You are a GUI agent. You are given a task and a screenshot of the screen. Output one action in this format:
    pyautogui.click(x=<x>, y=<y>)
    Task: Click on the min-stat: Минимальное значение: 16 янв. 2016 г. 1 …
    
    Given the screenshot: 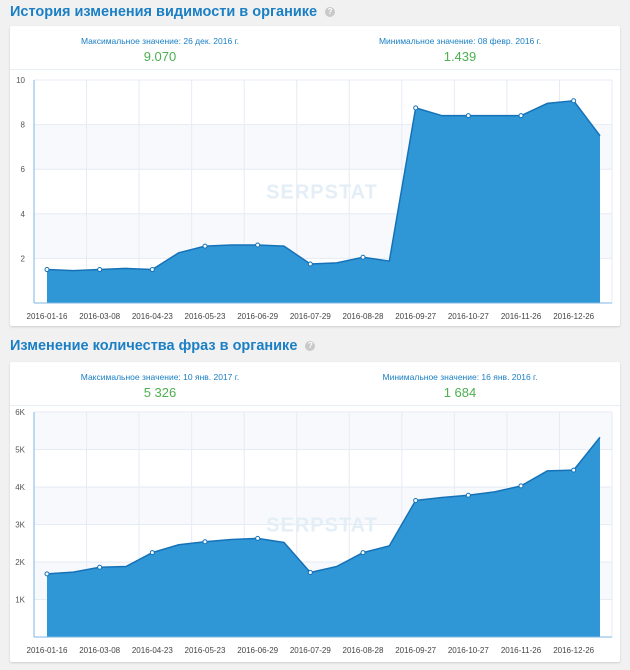 What is the action you would take?
    pyautogui.click(x=460, y=386)
    